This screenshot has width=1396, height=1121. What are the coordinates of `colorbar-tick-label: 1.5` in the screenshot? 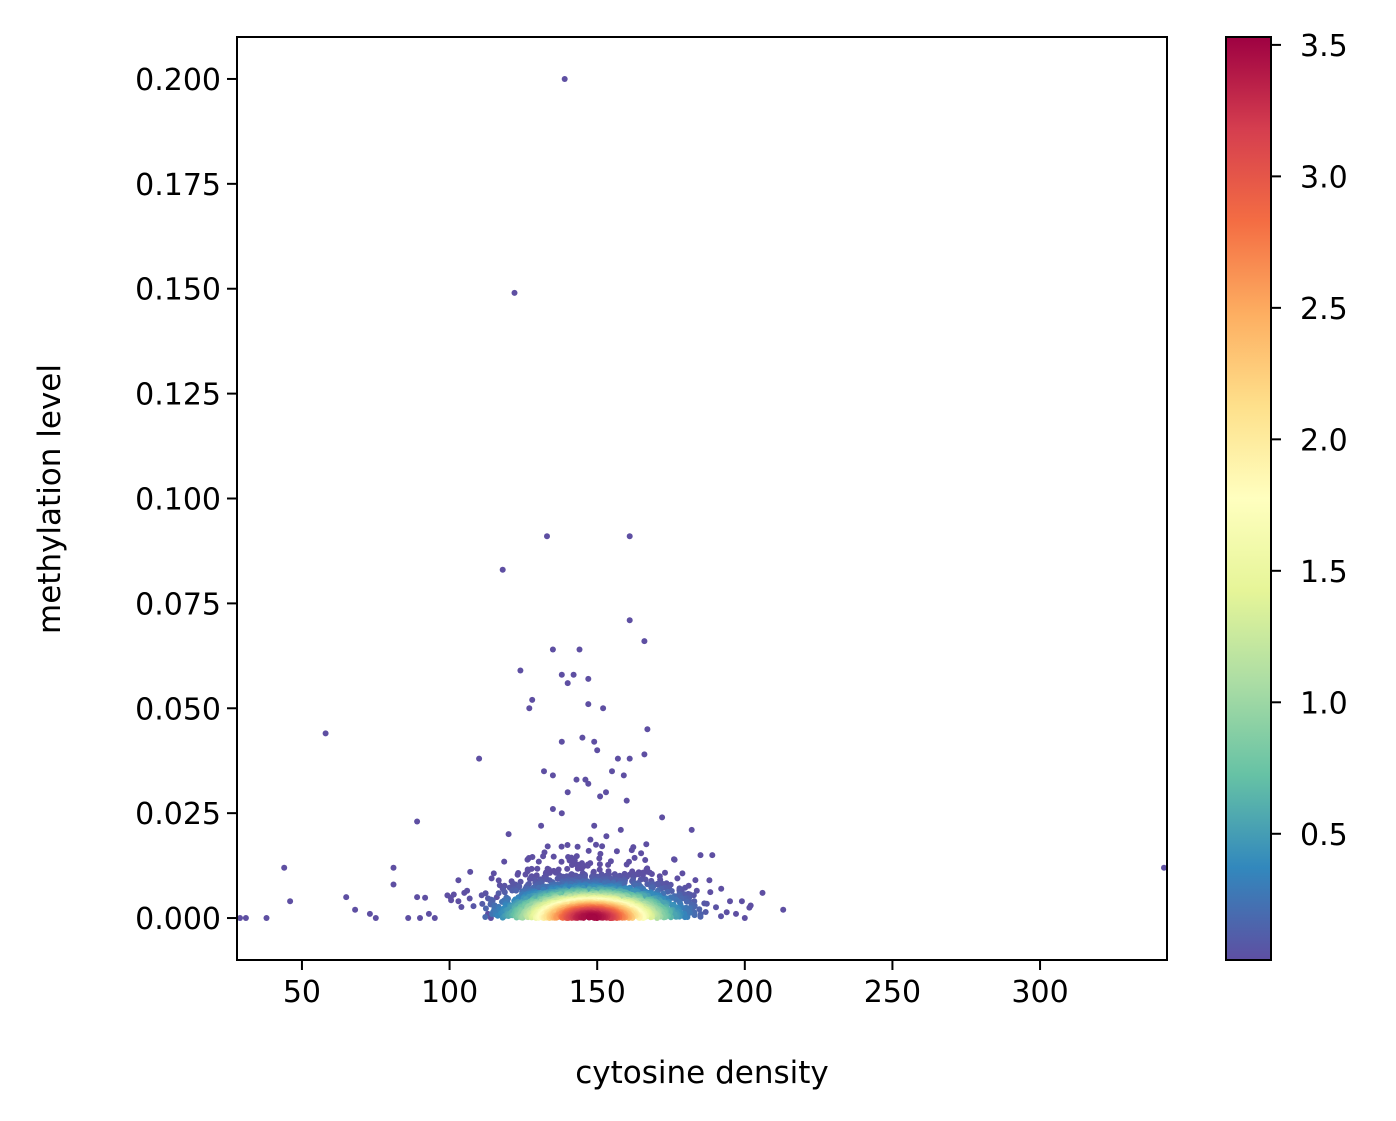 It's located at (1324, 572).